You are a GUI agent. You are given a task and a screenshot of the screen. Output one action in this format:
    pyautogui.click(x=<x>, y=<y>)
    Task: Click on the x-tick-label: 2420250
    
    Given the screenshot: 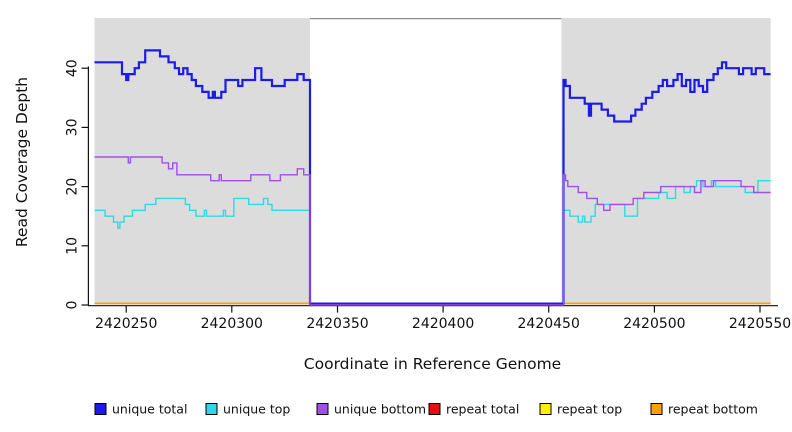 What is the action you would take?
    pyautogui.click(x=126, y=324)
    